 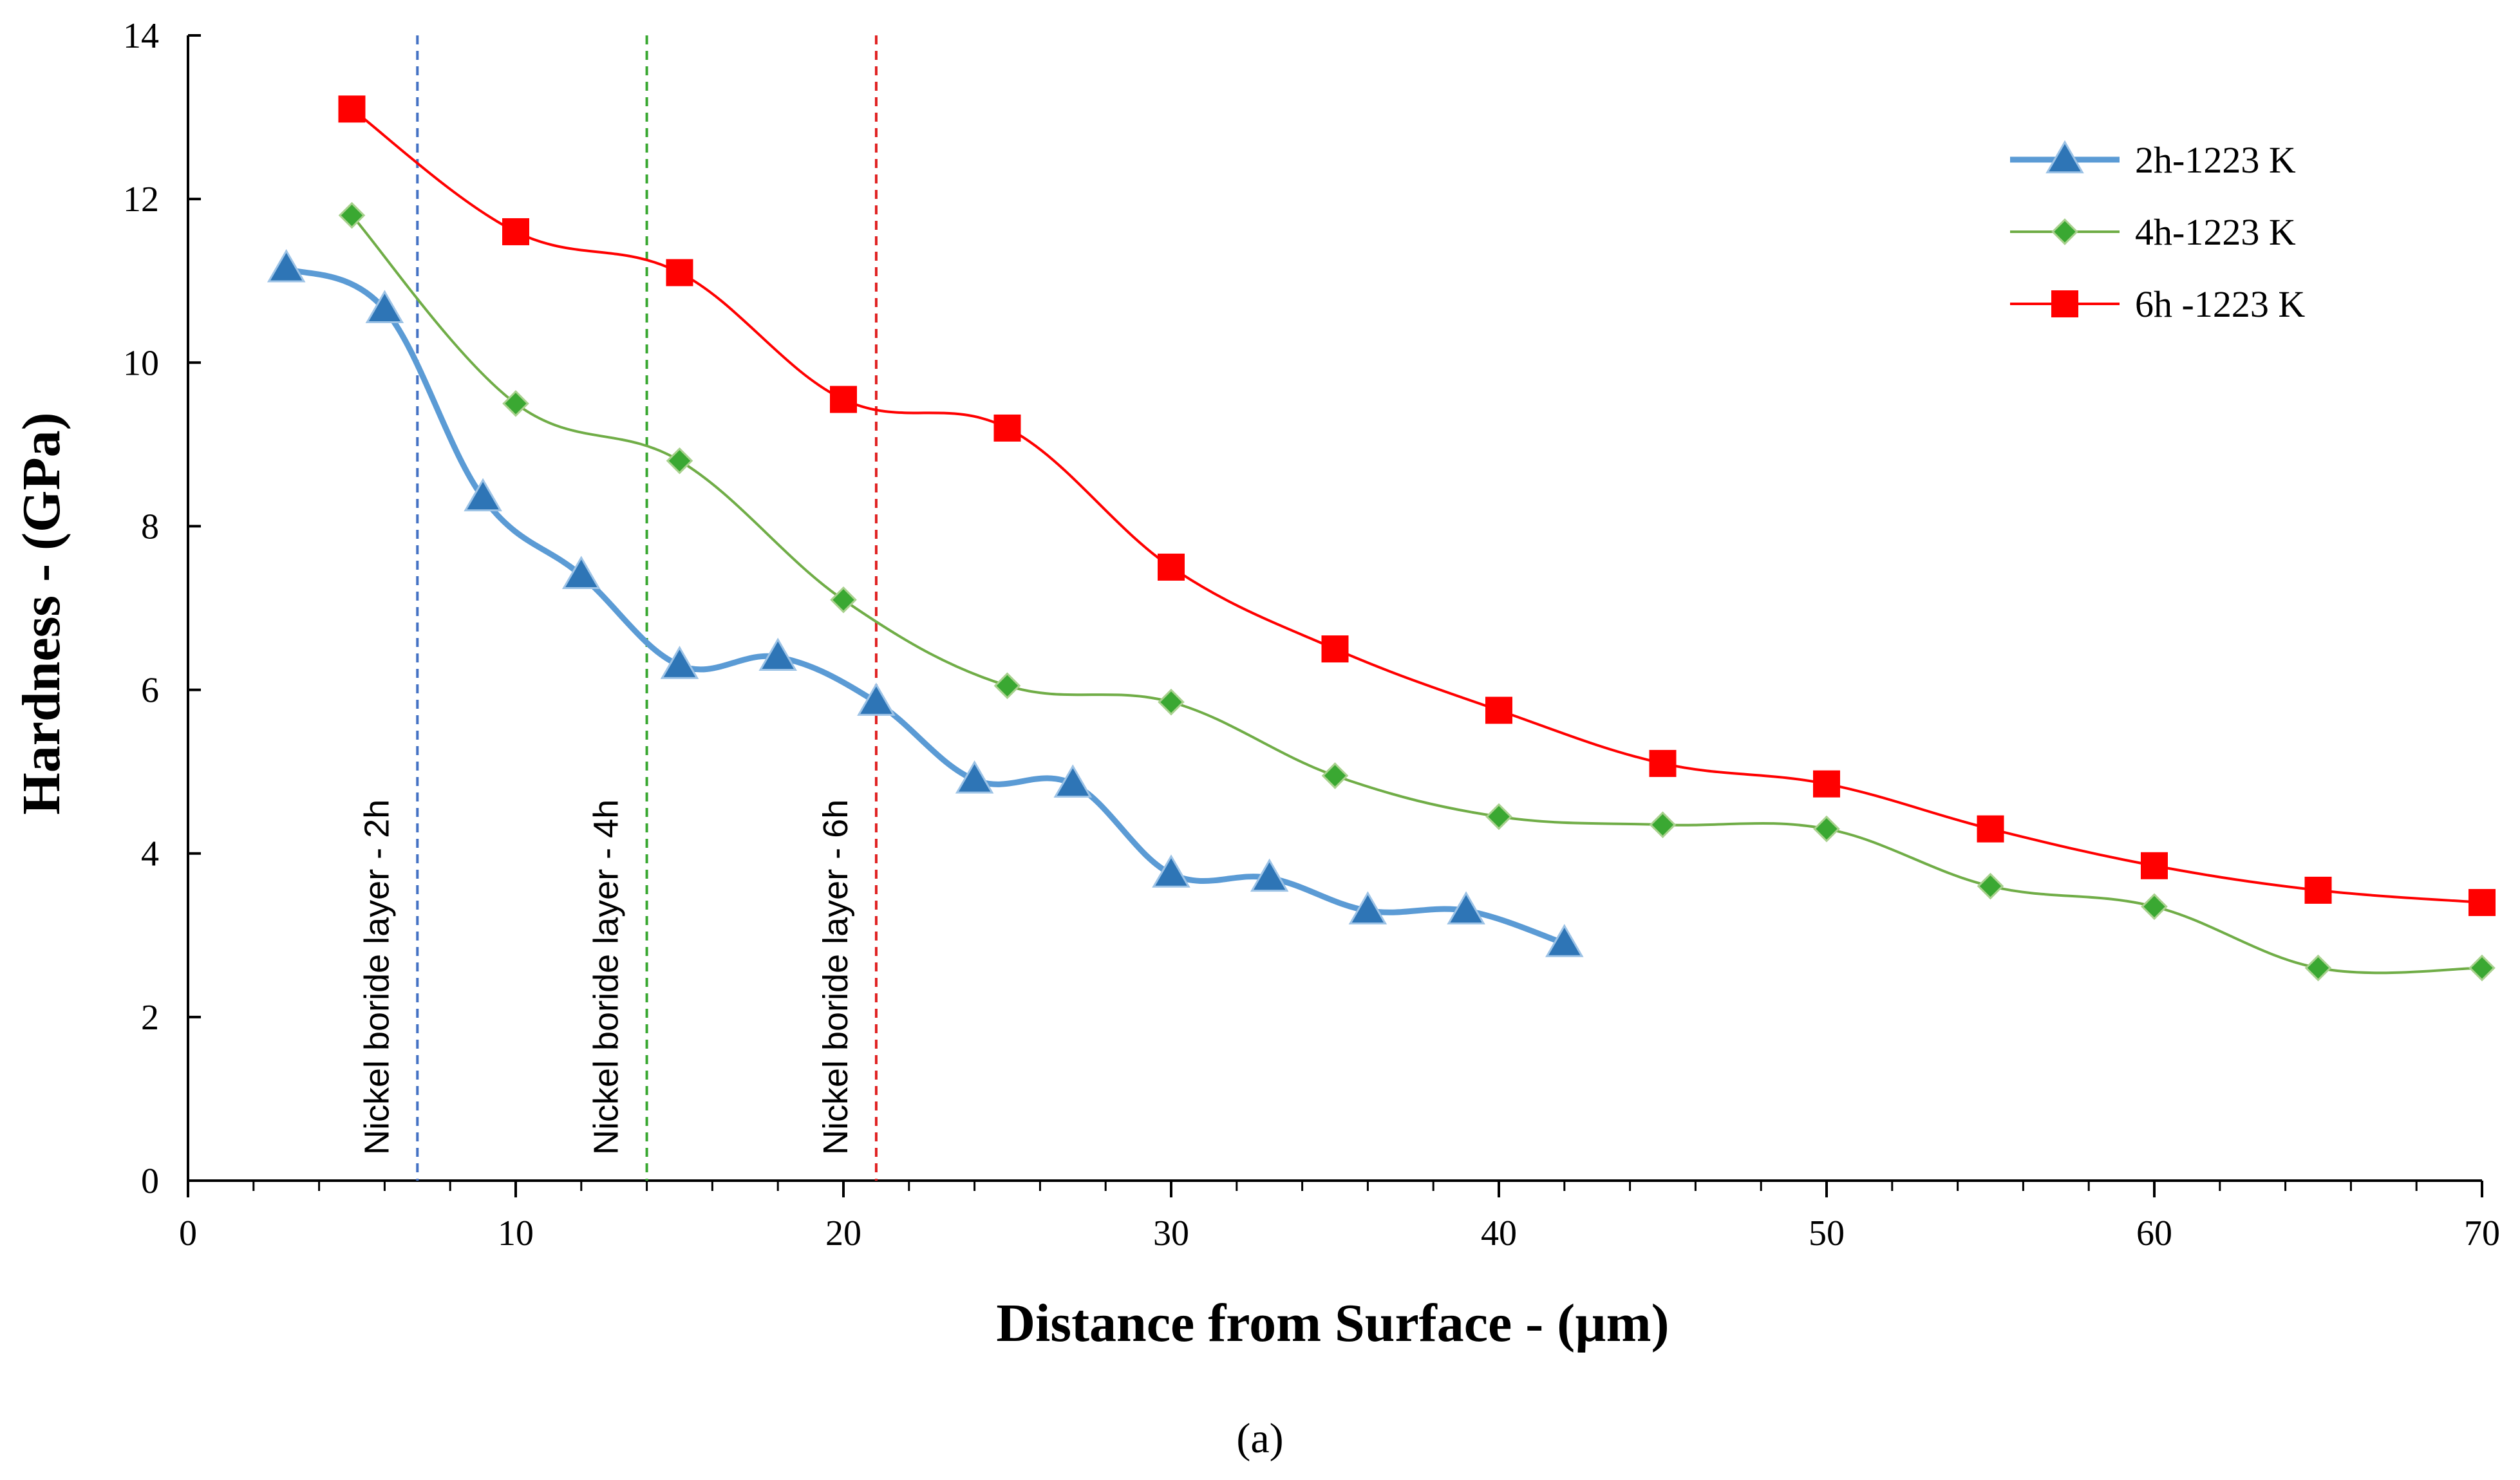 I want to click on x-tick-label: 50, so click(x=1827, y=1233).